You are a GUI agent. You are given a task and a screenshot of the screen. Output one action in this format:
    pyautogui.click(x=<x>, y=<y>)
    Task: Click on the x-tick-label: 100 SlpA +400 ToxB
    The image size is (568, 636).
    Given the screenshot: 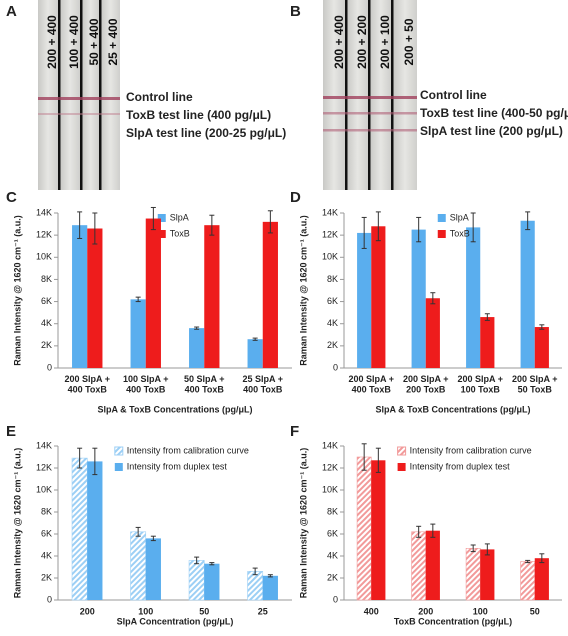 What is the action you would take?
    pyautogui.click(x=145, y=384)
    